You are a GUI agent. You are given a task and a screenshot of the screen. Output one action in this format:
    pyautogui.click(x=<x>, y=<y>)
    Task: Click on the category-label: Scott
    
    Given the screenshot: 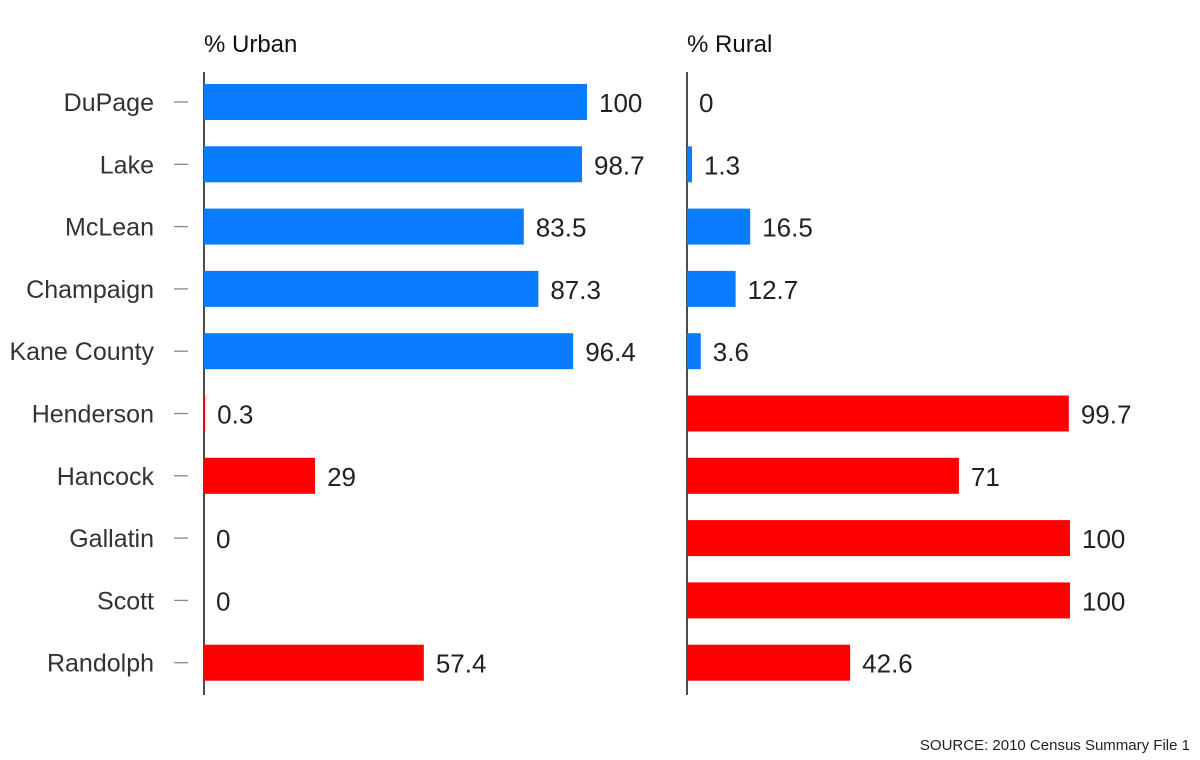 What is the action you would take?
    pyautogui.click(x=125, y=601)
    